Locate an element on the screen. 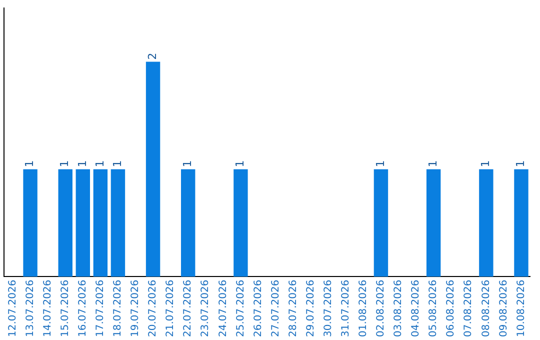  x-tick-label: 13.07.2026 is located at coordinates (30, 309).